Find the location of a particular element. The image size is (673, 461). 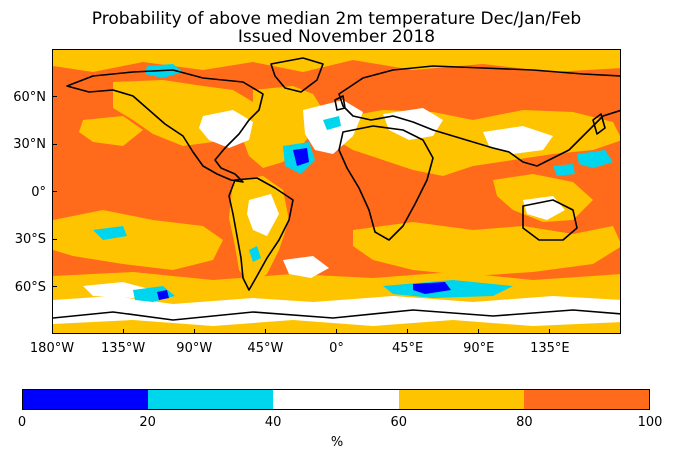

x-tick-label: 135°E is located at coordinates (550, 348).